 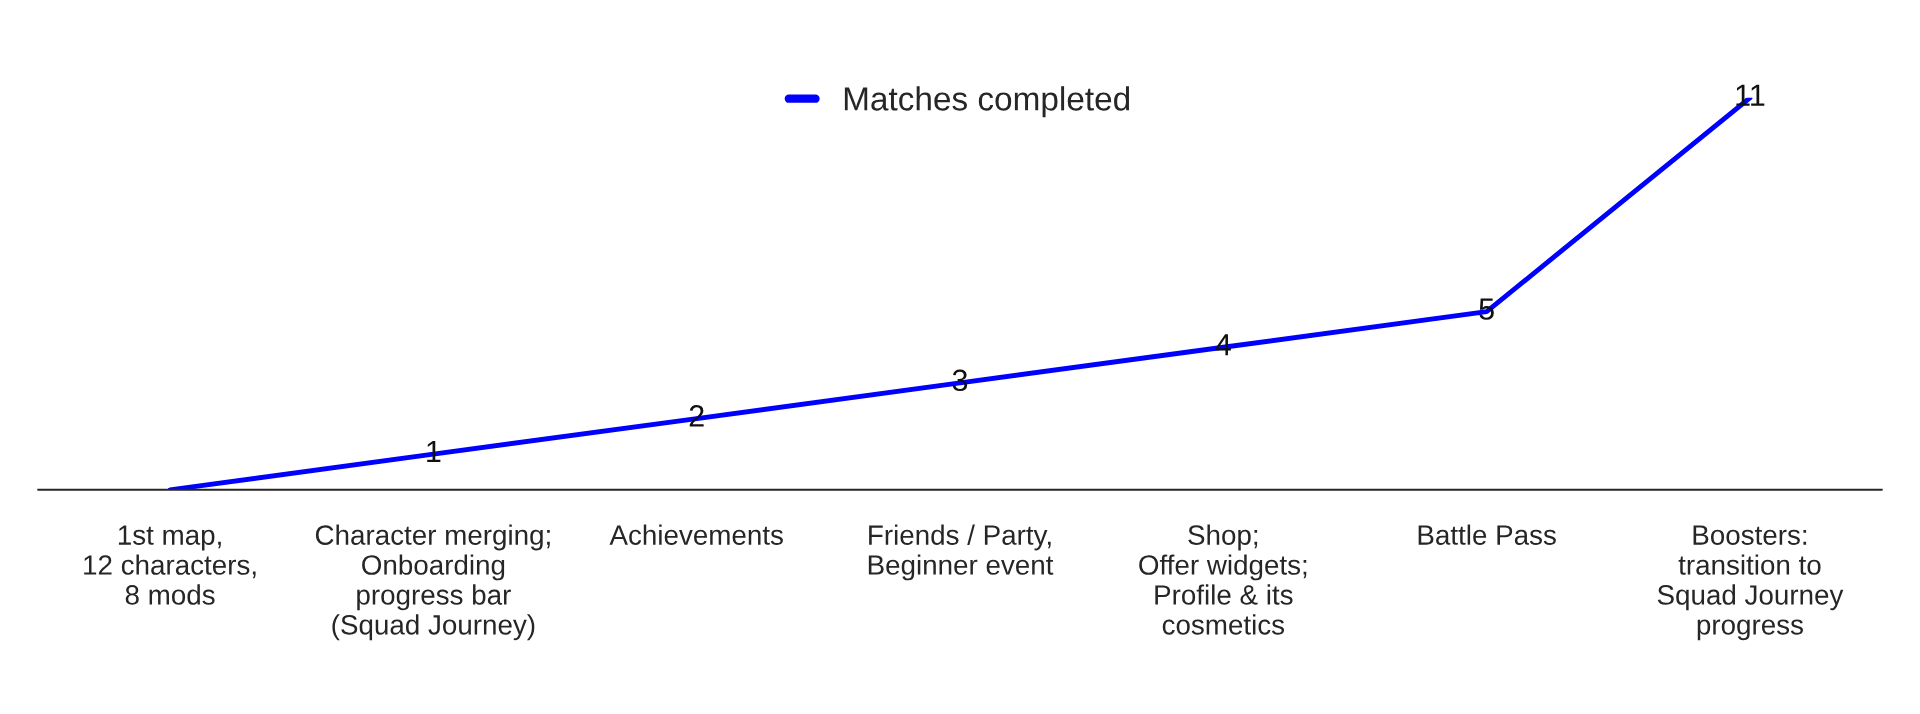 I want to click on x-tick-label: 1st map, 12 characters, 8 mods, so click(x=170, y=565).